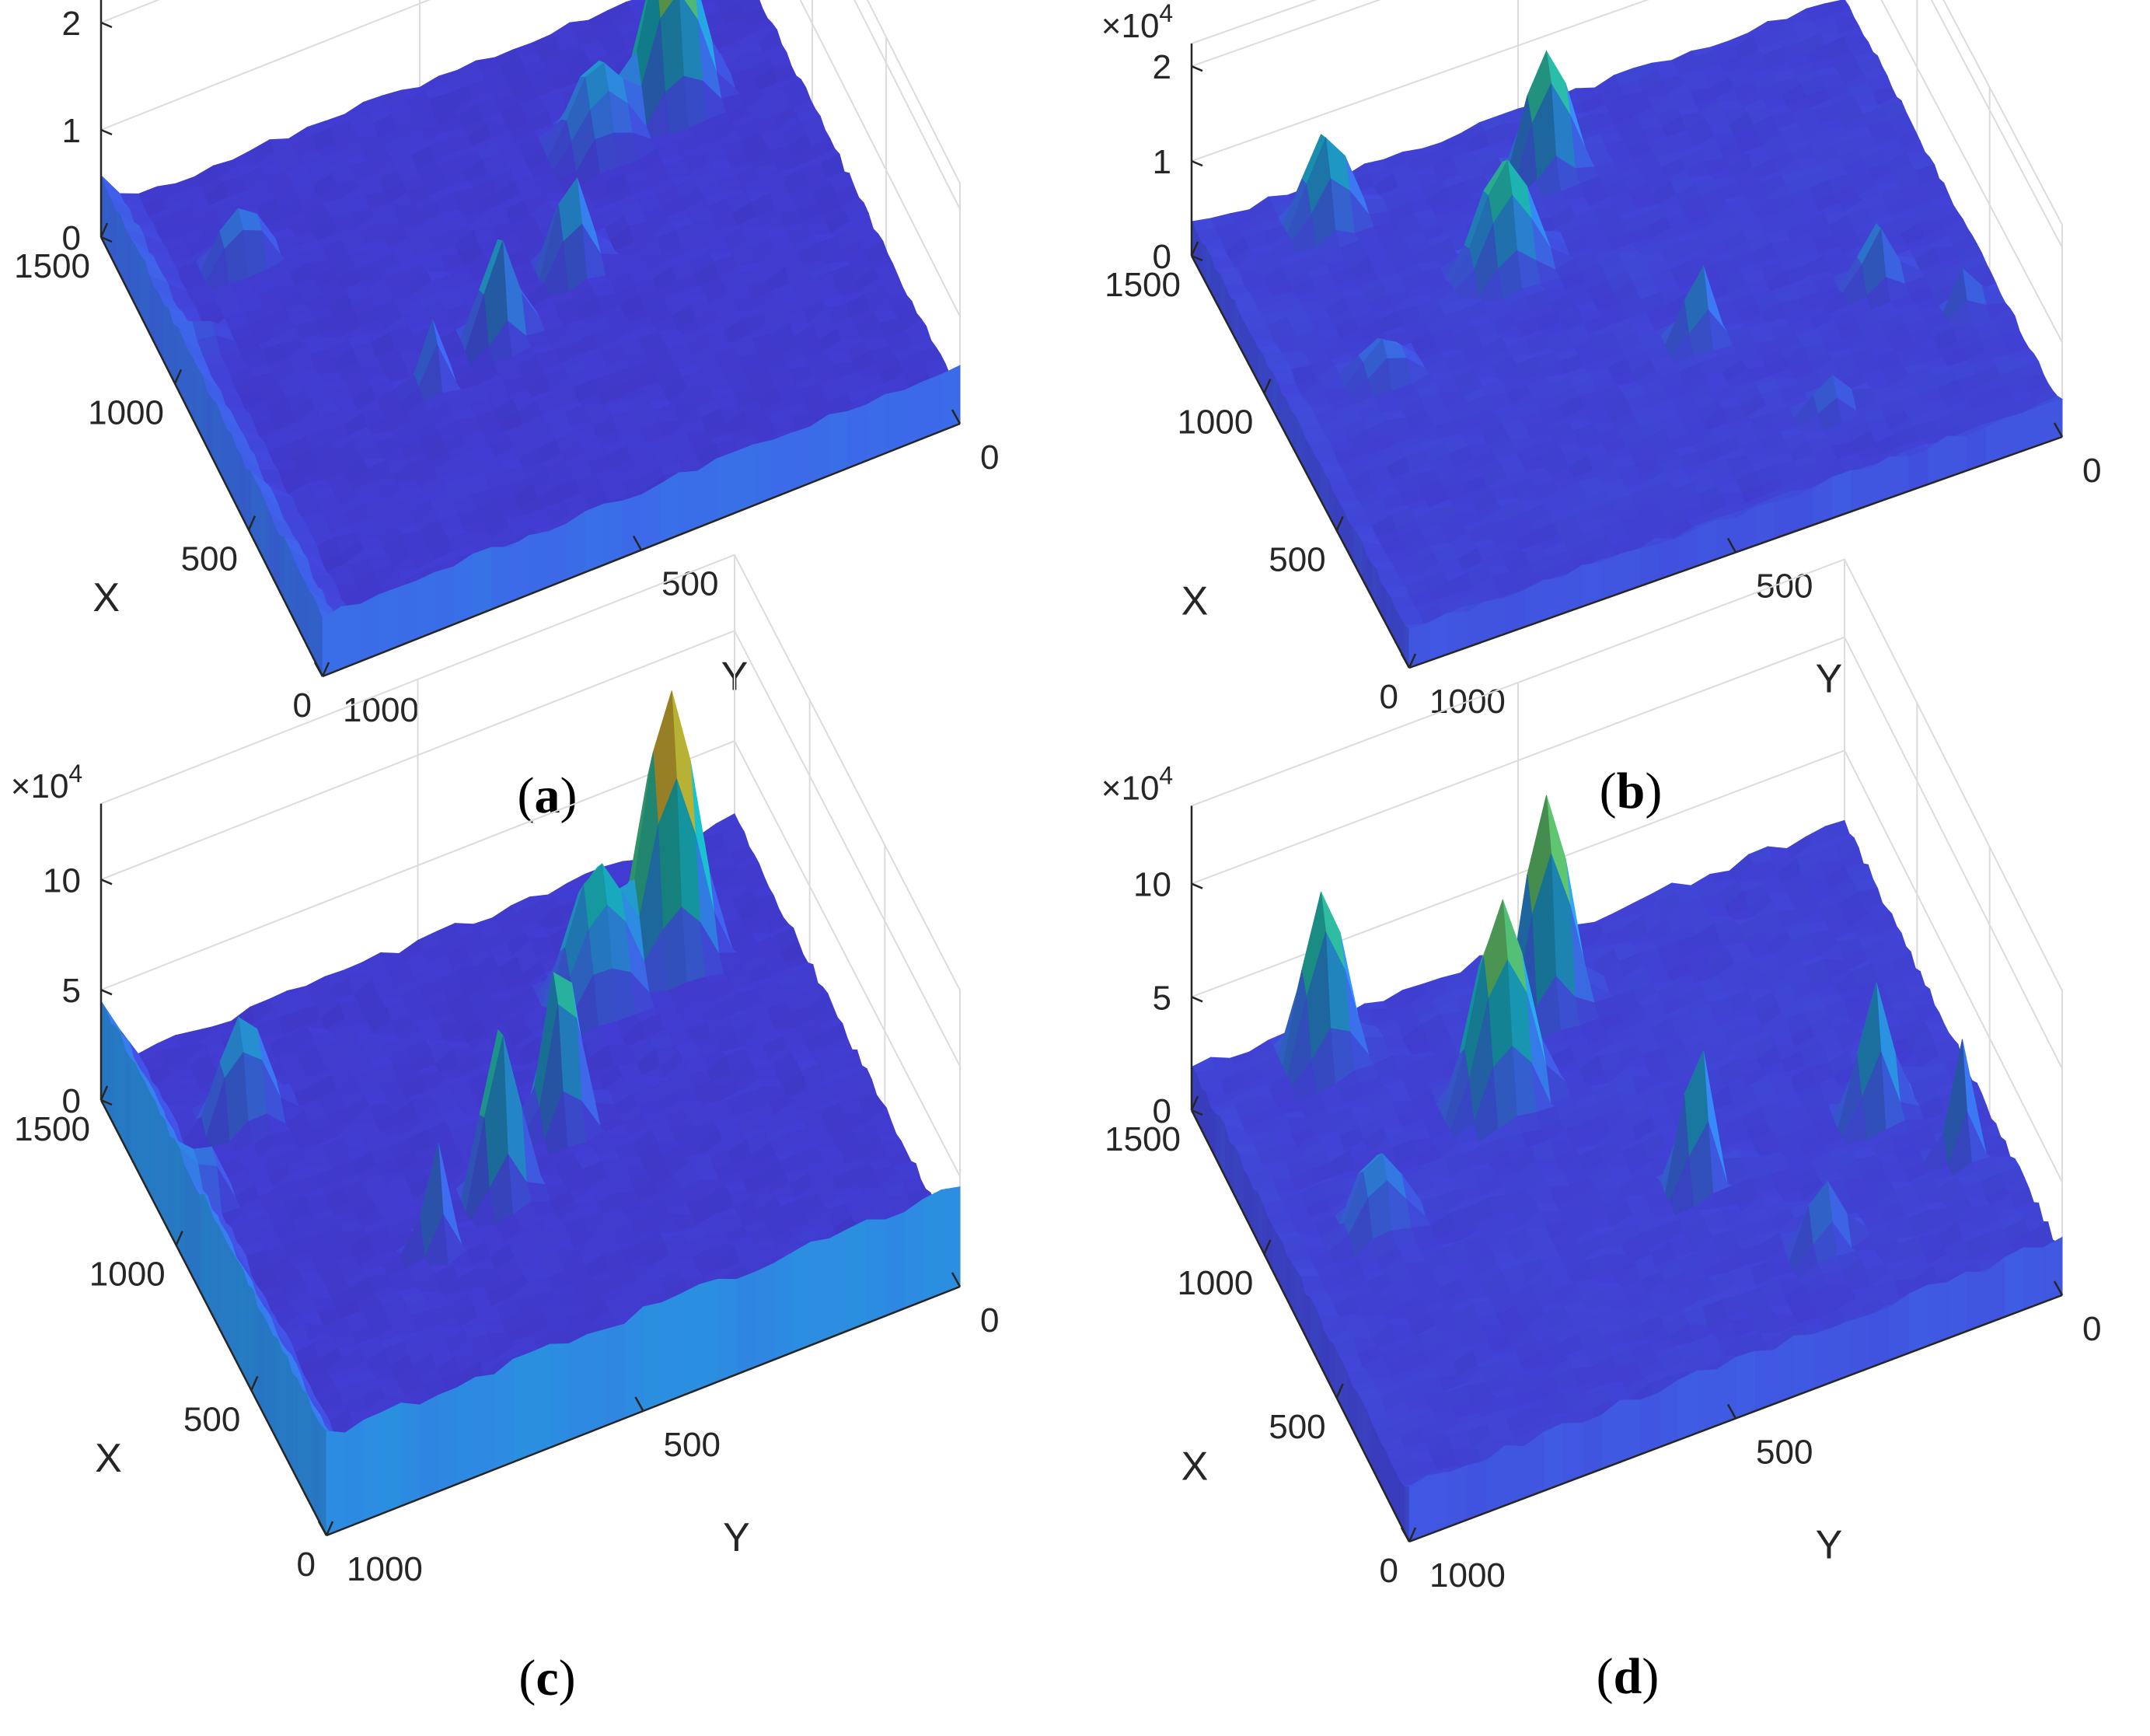  Describe the element at coordinates (548, 795) in the screenshot. I see `panel-caption: (a)` at that location.